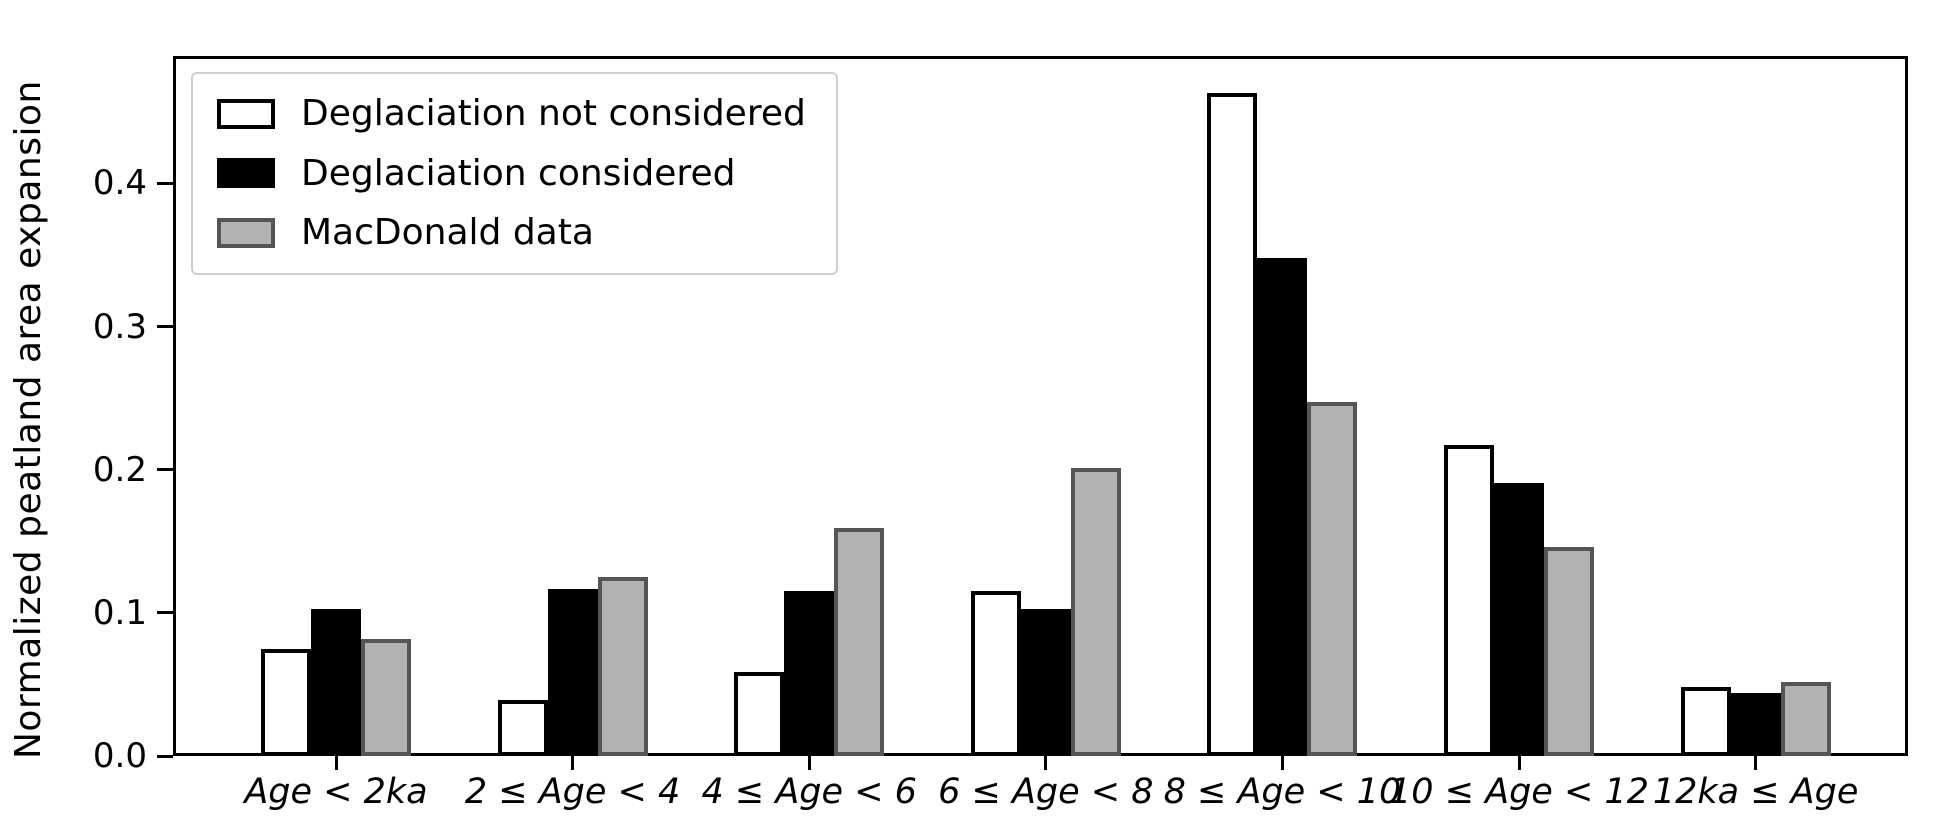  What do you see at coordinates (1755, 792) in the screenshot?
I see `x-tick-label: 12ka ≤ Age` at bounding box center [1755, 792].